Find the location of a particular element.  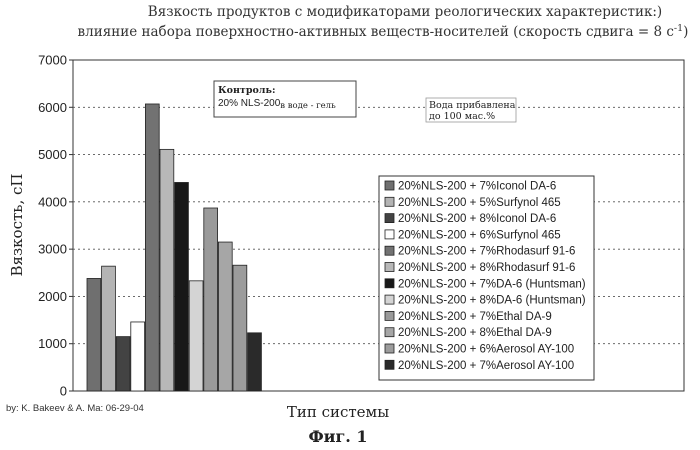

control-text-sub: в воде - гель is located at coordinates (308, 106).